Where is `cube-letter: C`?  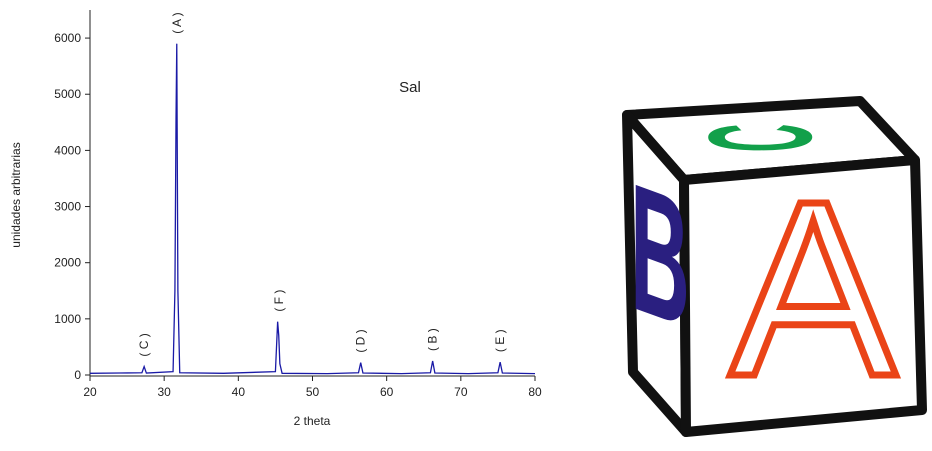 cube-letter: C is located at coordinates (760, 138).